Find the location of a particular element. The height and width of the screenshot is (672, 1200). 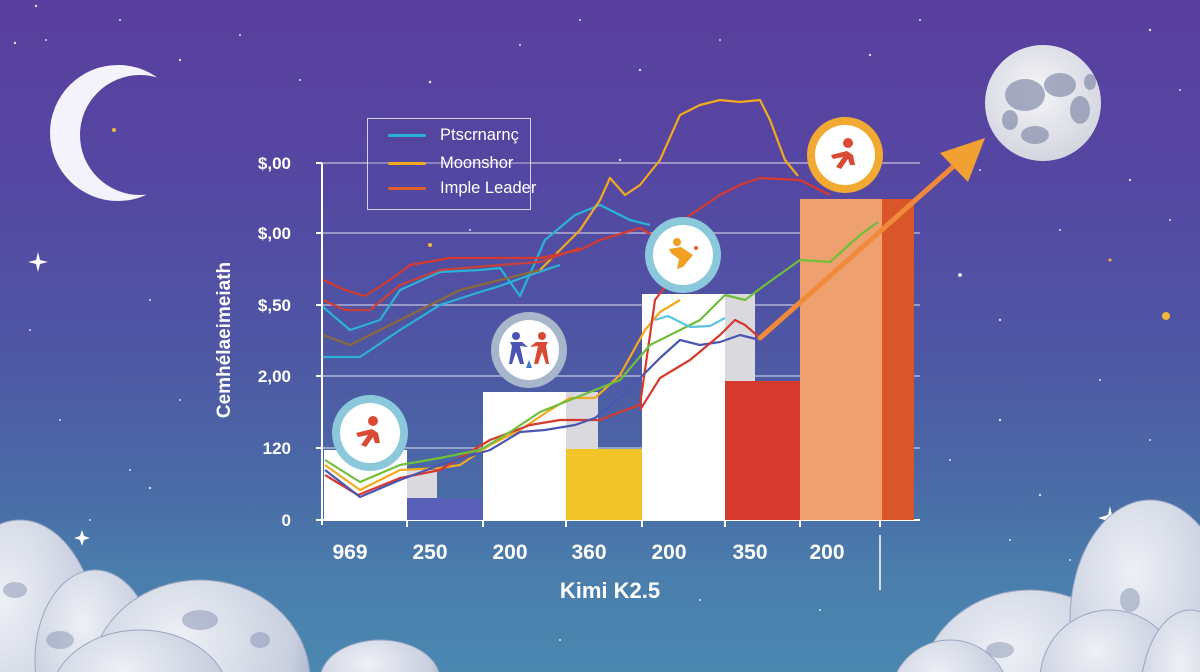

x-tick-label: 250 is located at coordinates (430, 552).